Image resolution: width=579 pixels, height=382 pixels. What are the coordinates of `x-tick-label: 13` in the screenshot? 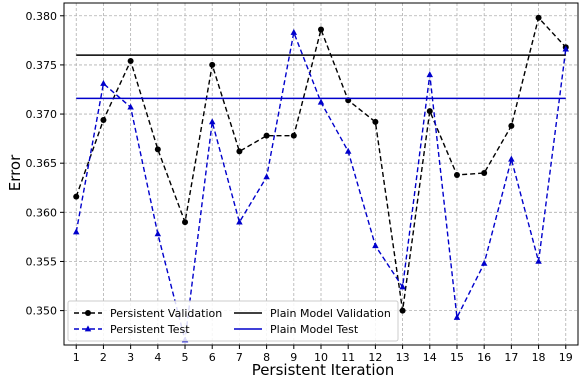 It's located at (403, 357).